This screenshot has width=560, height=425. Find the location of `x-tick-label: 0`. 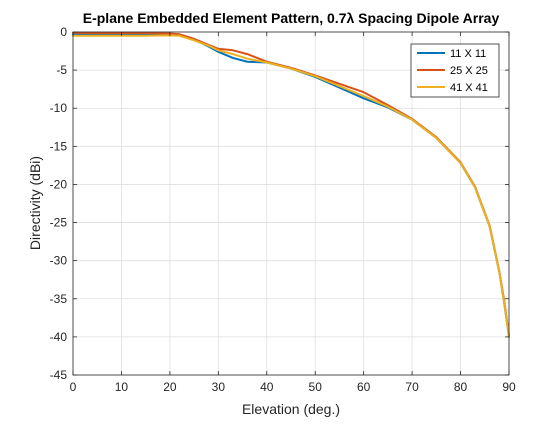

x-tick-label: 0 is located at coordinates (73, 387).